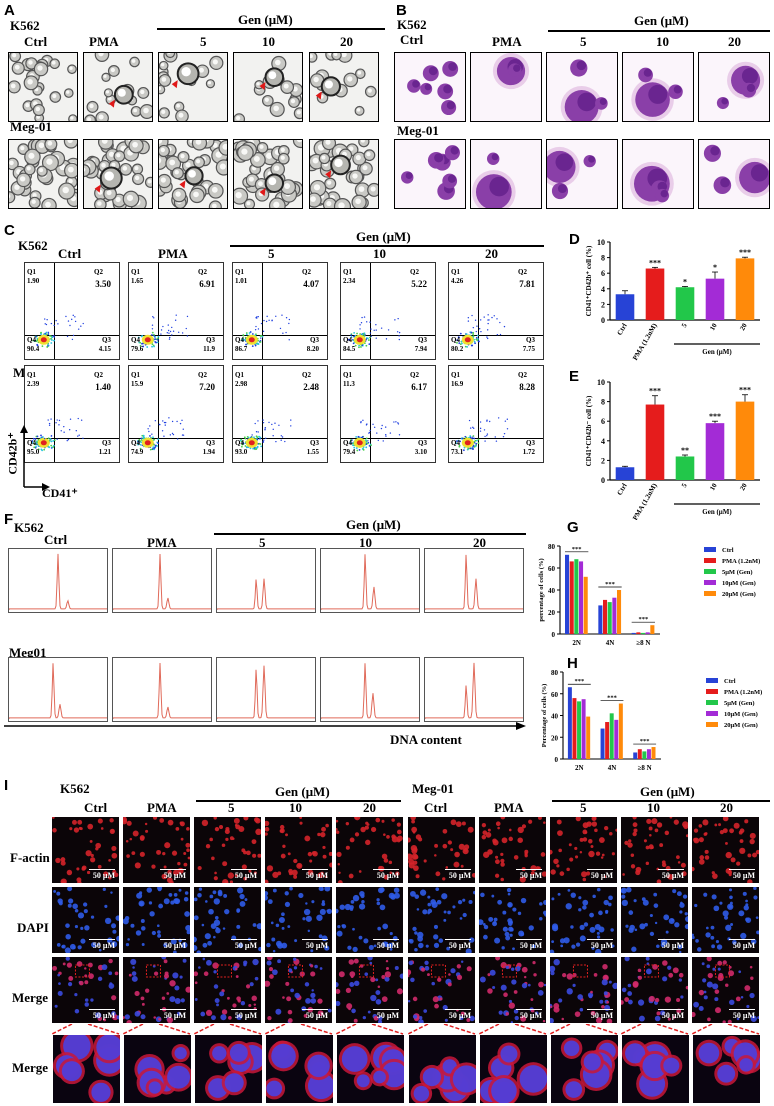 This screenshot has height=1106, width=774. Describe the element at coordinates (312, 349) in the screenshot. I see `quadrant-q3v: 8.20` at that location.